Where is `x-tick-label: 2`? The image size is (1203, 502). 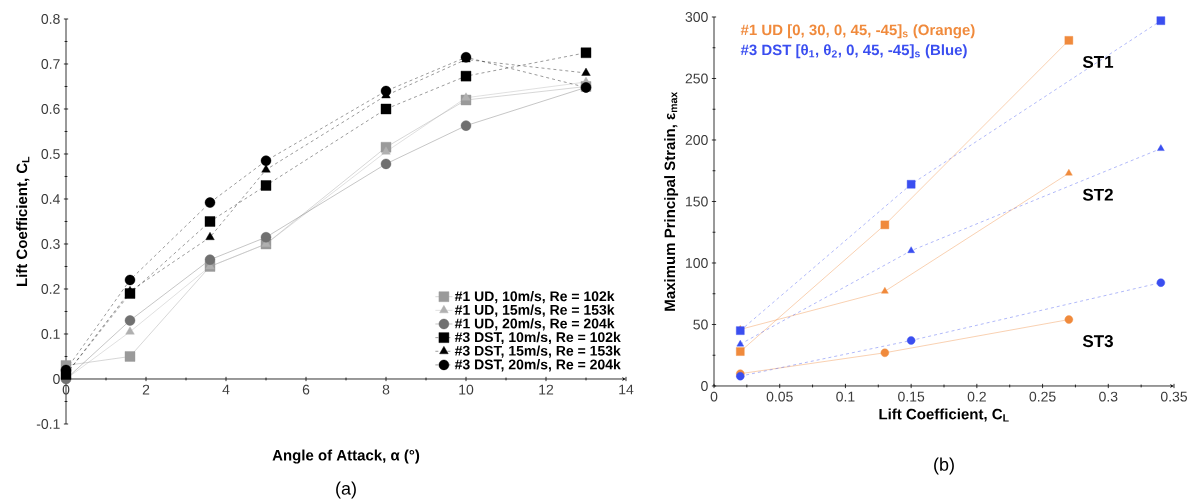 x-tick-label: 2 is located at coordinates (146, 389).